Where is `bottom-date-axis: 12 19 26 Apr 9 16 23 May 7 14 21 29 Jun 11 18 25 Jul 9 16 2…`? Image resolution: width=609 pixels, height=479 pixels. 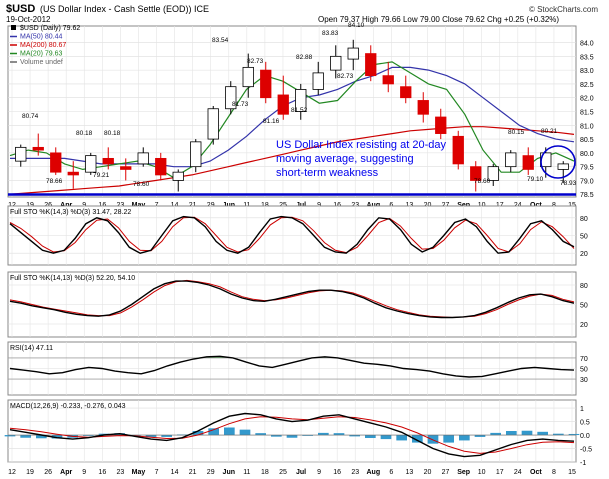 bottom-date-axis: 12 19 26 Apr 9 16 23 May 7 14 21 29 Jun 11 18 25 Jul 9 16 2… is located at coordinates (292, 472).